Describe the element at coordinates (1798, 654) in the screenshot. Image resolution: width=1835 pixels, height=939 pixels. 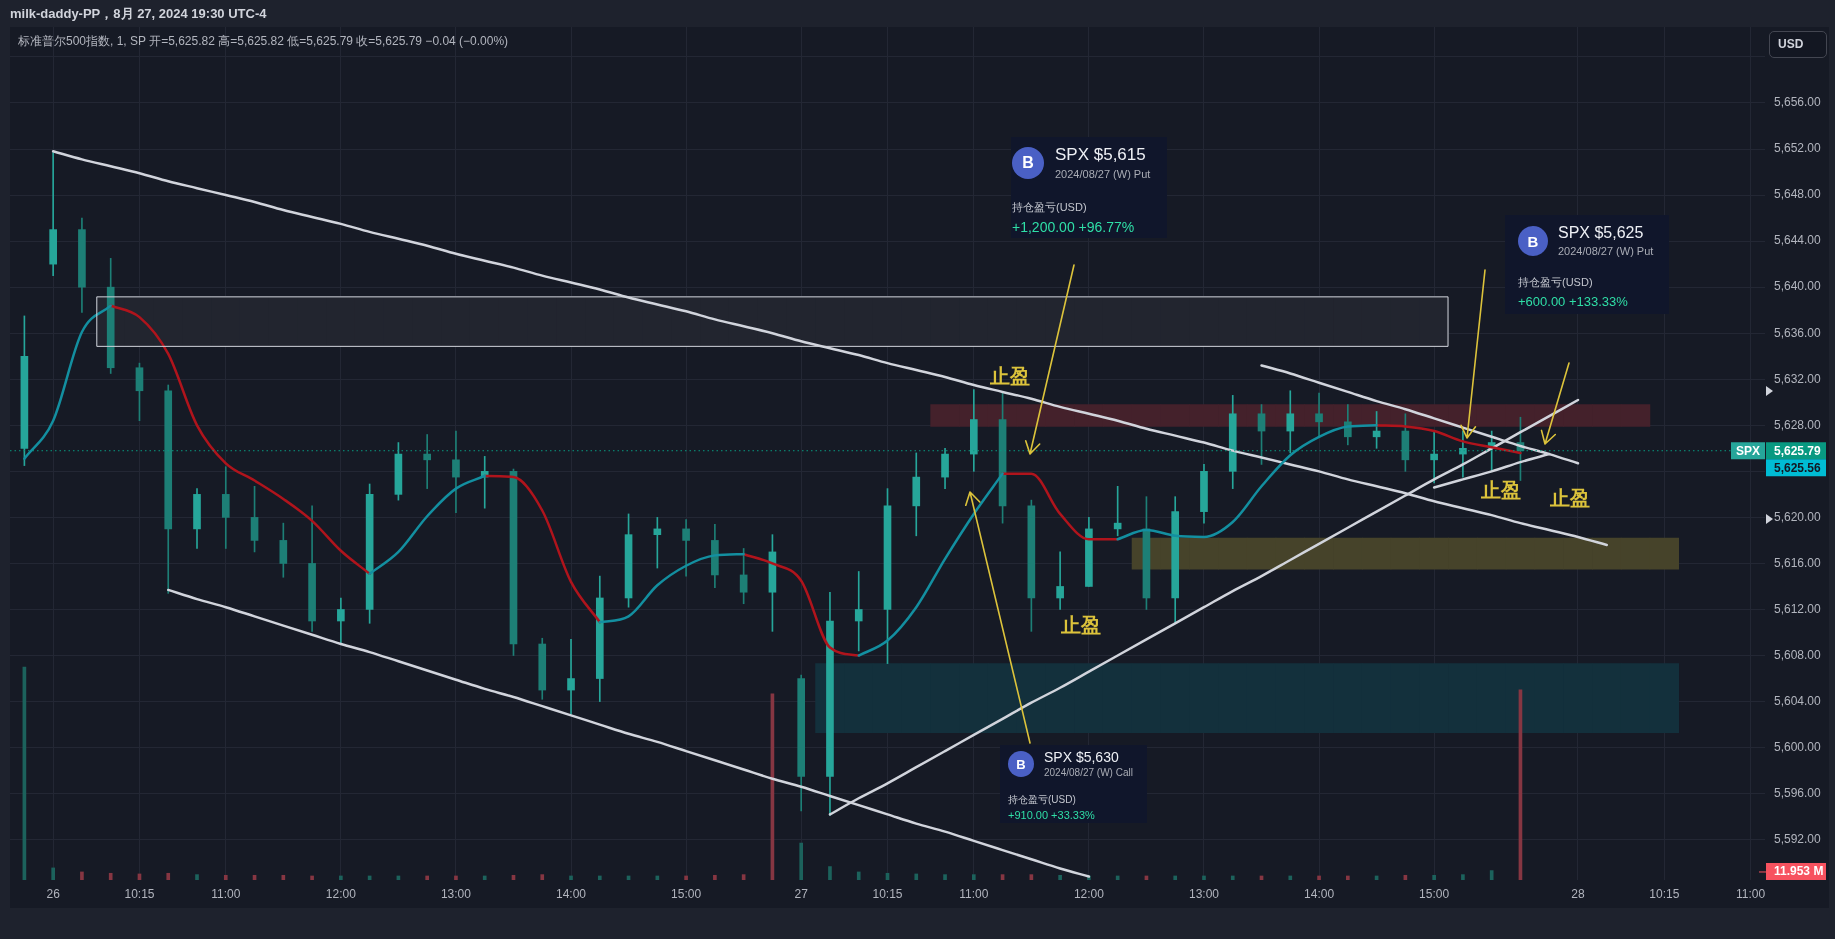
I see `y-tick-label: 5,608.00` at that location.